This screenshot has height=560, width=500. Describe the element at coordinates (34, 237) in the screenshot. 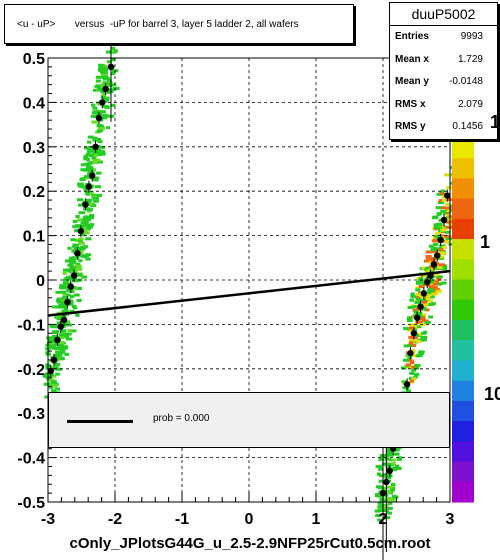

I see `y-tick-label: 0.1` at that location.